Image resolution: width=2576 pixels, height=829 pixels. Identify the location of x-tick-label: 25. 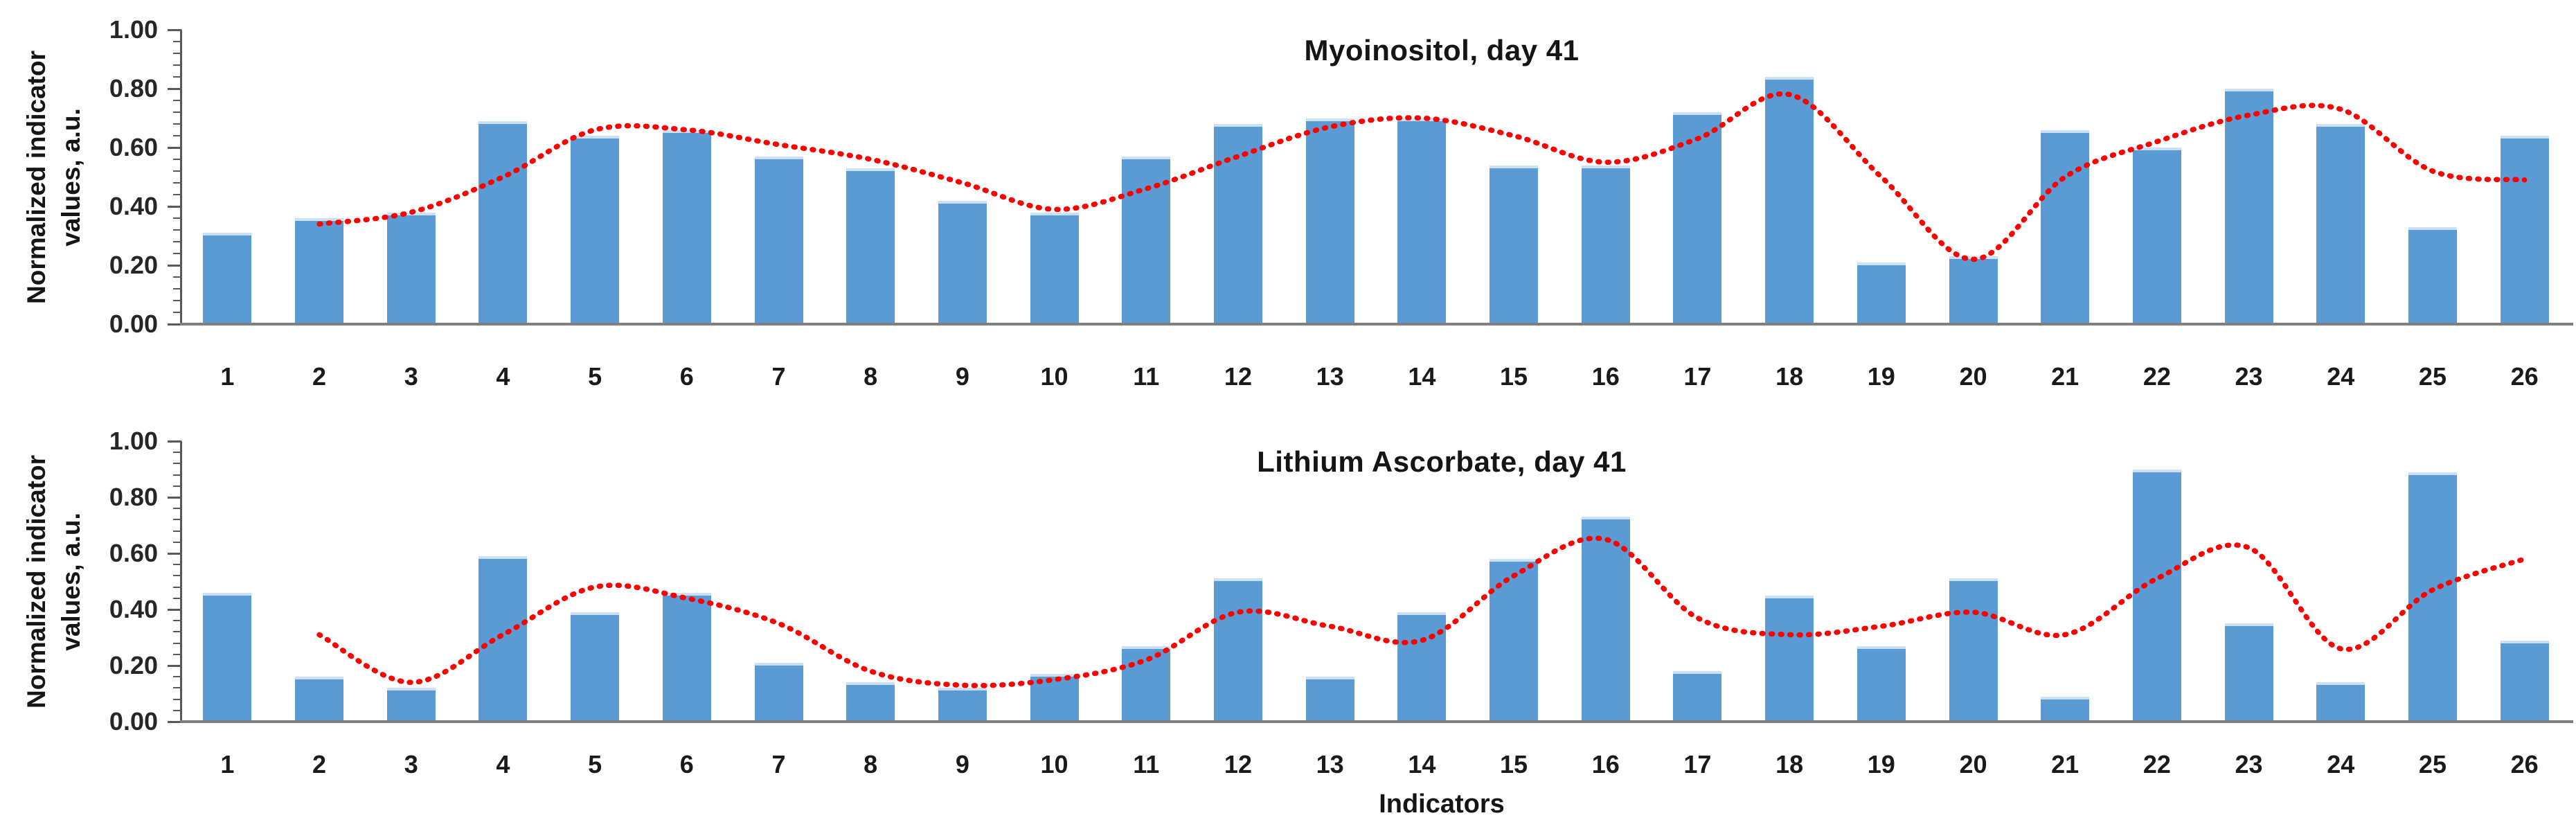
(2433, 376).